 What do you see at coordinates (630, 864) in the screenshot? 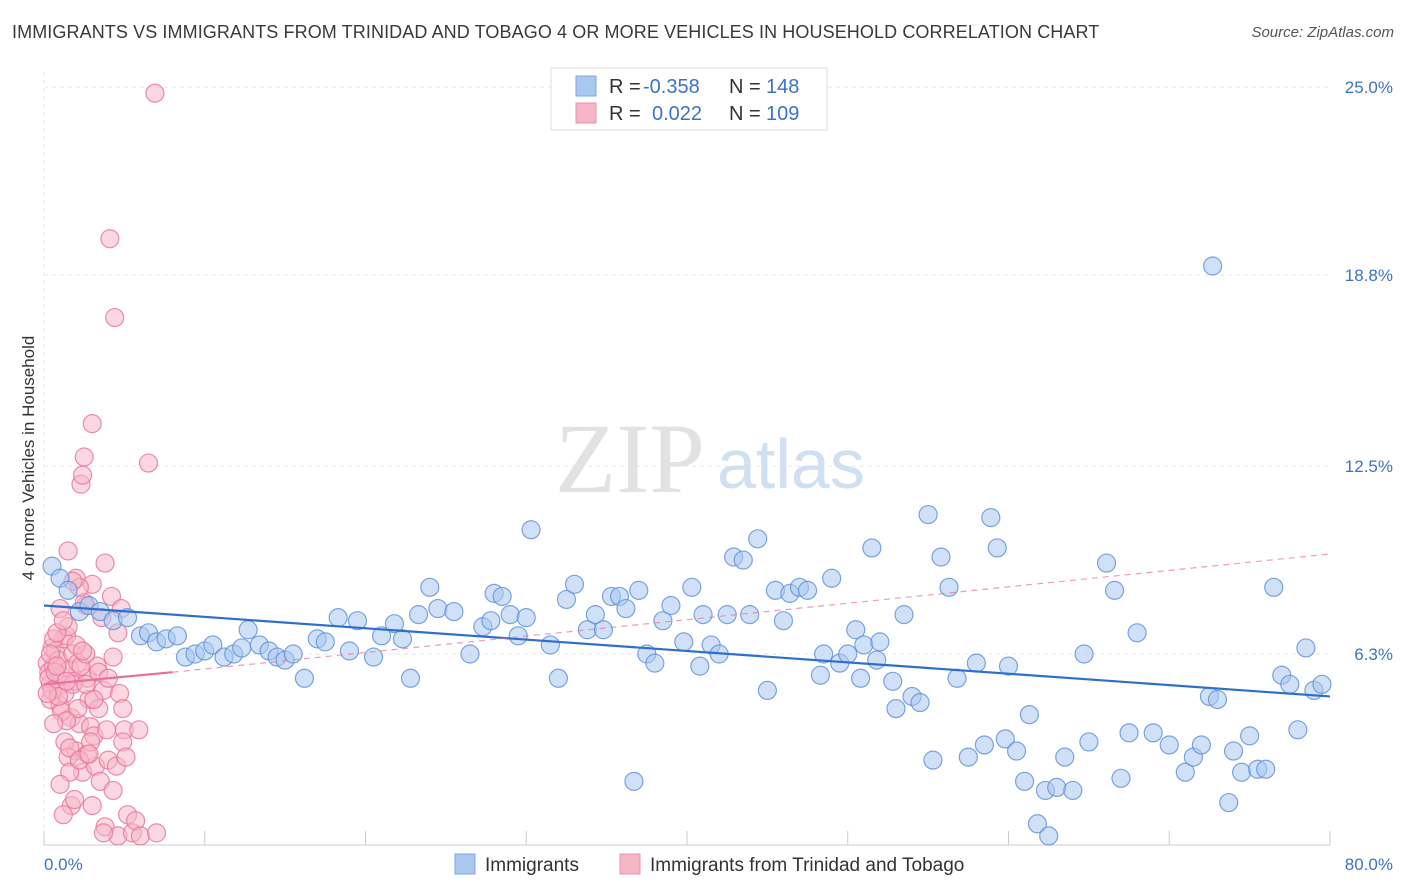
I see `legend-swatch-trinidad` at bounding box center [630, 864].